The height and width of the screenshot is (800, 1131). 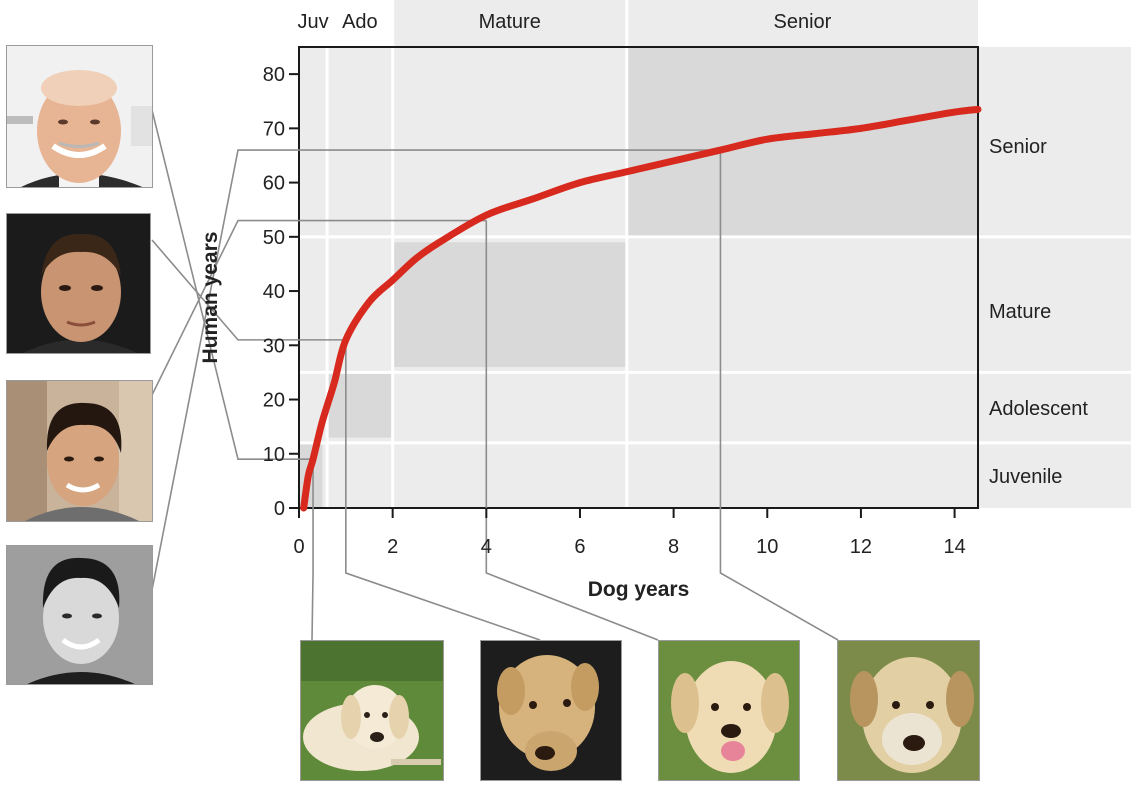 I want to click on puppy-photo, so click(x=372, y=710).